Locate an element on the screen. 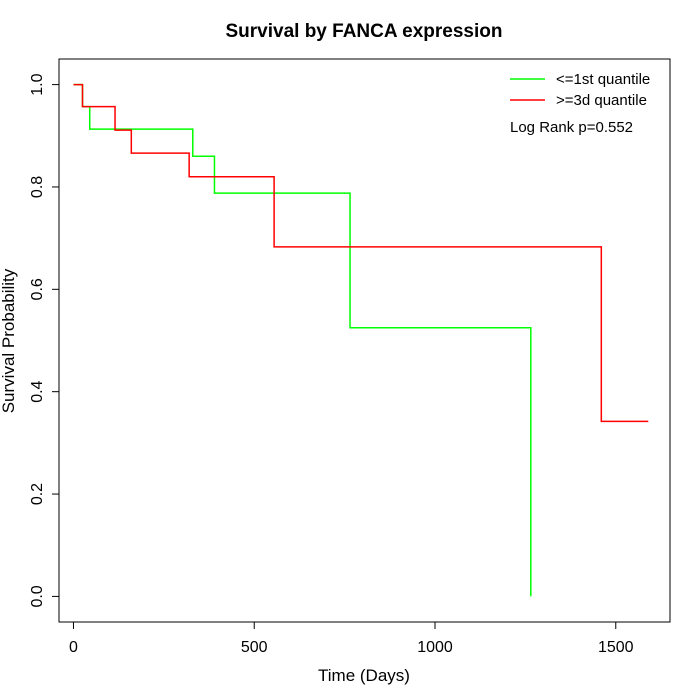  legend-label-low-quantile: <=1st quantile is located at coordinates (603, 79).